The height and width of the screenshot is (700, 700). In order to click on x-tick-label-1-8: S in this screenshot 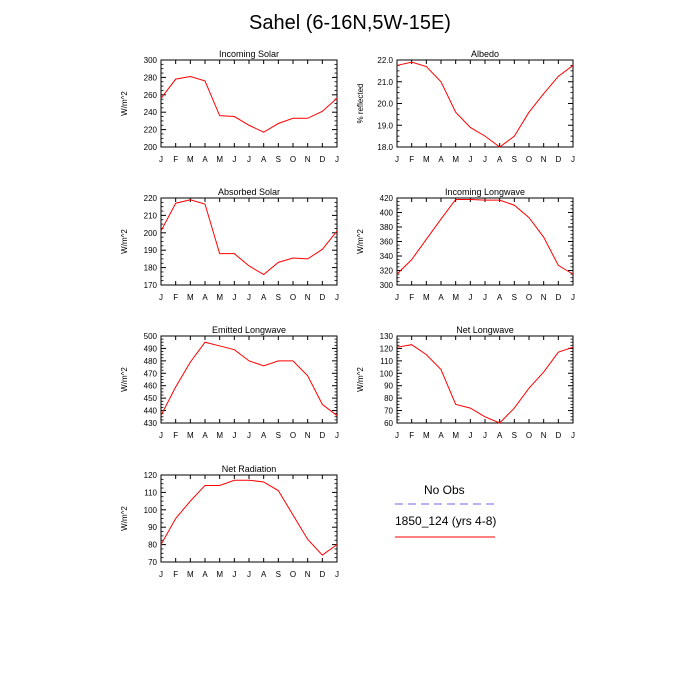, I will do `click(514, 159)`.